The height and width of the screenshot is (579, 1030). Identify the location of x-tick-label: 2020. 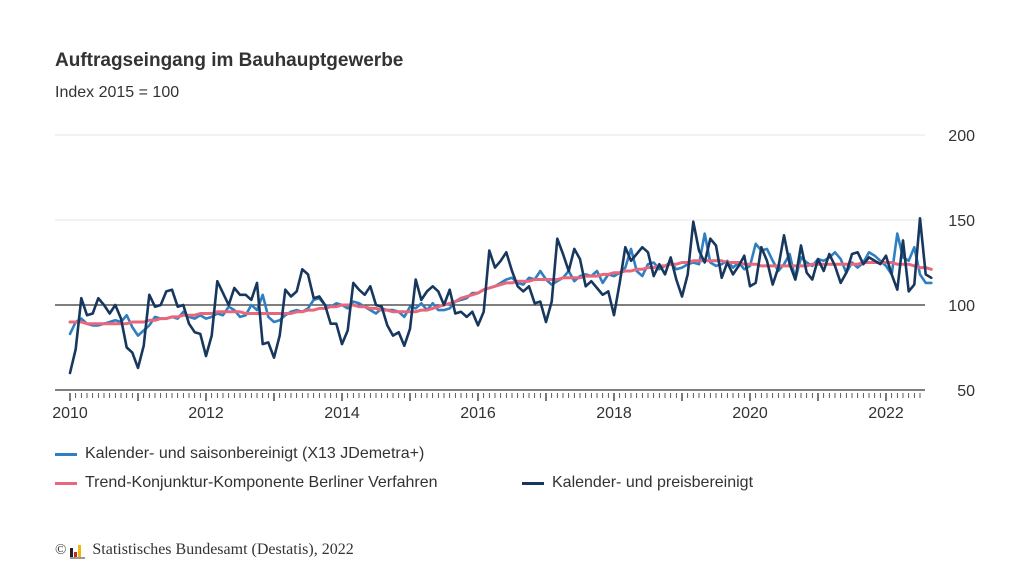
(750, 413).